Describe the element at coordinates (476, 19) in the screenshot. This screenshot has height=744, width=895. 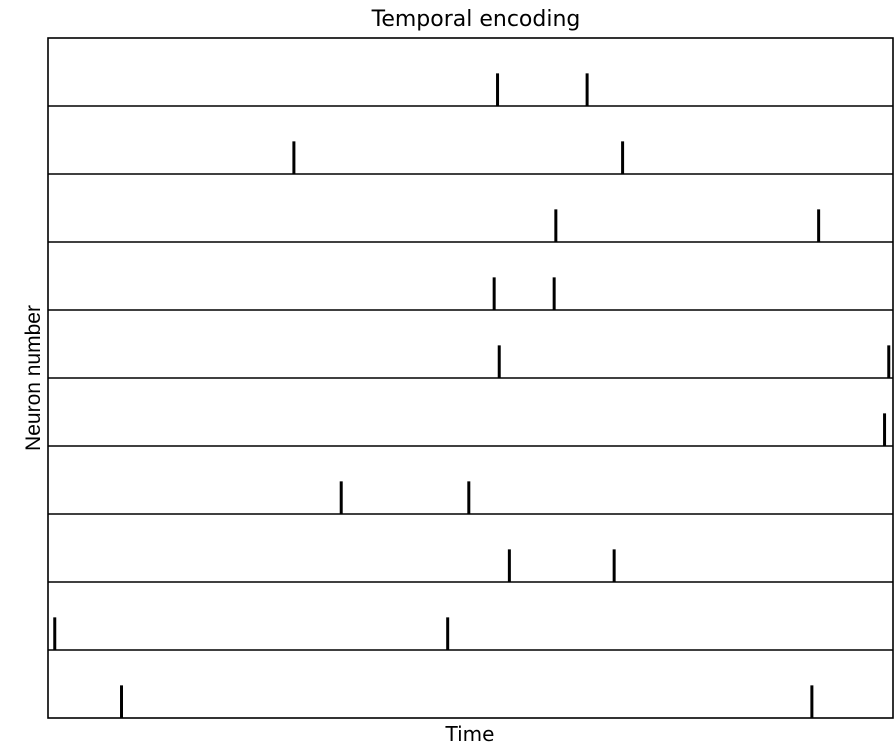
I see `chart-title: Temporal encoding` at that location.